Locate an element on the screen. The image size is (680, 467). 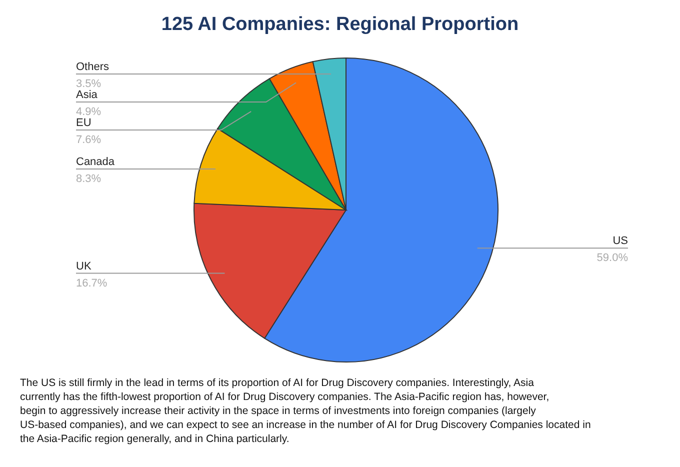
slice-label: UK is located at coordinates (84, 266).